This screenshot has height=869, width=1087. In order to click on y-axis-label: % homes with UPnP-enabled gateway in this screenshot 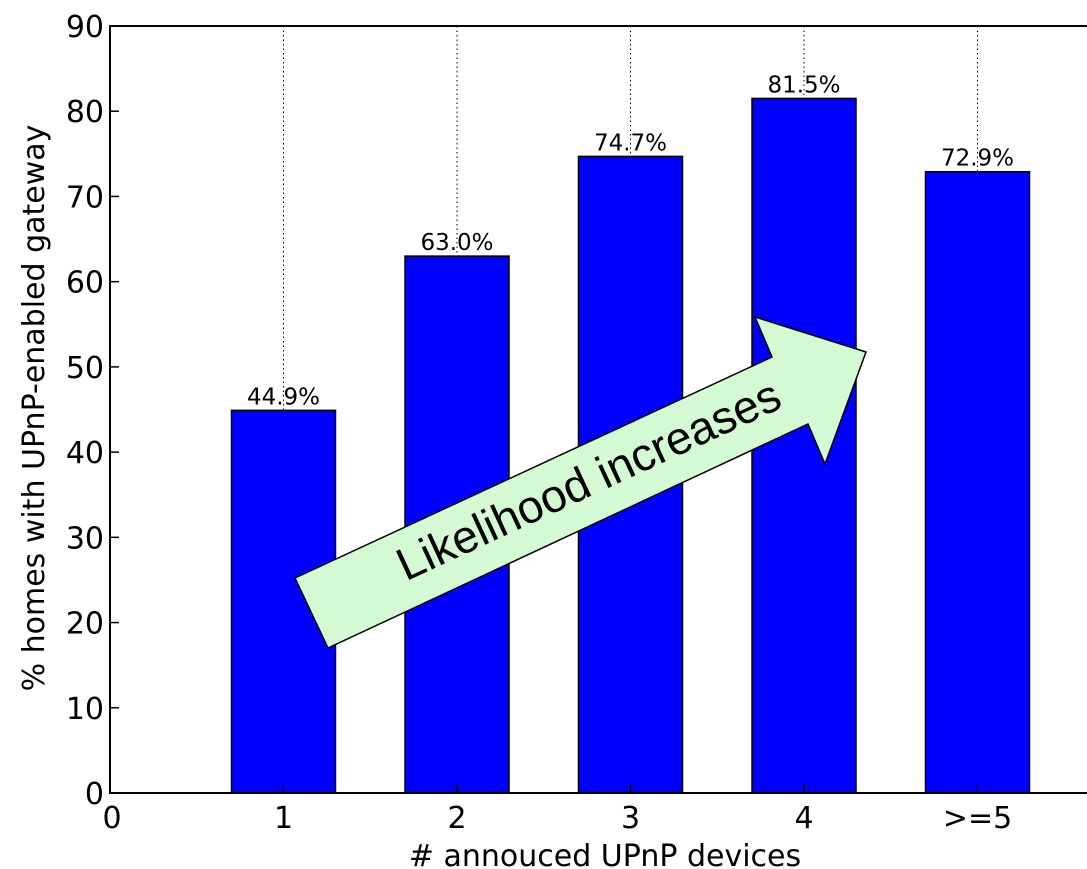, I will do `click(34, 408)`.